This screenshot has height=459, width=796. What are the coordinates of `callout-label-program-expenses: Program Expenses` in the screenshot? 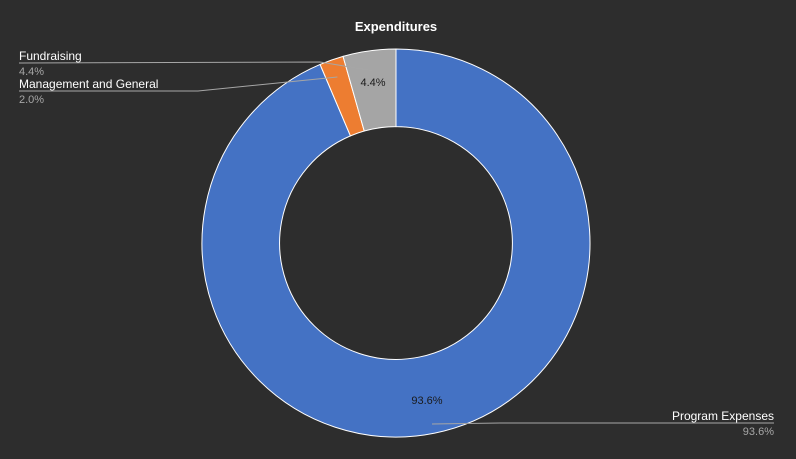 It's located at (723, 416).